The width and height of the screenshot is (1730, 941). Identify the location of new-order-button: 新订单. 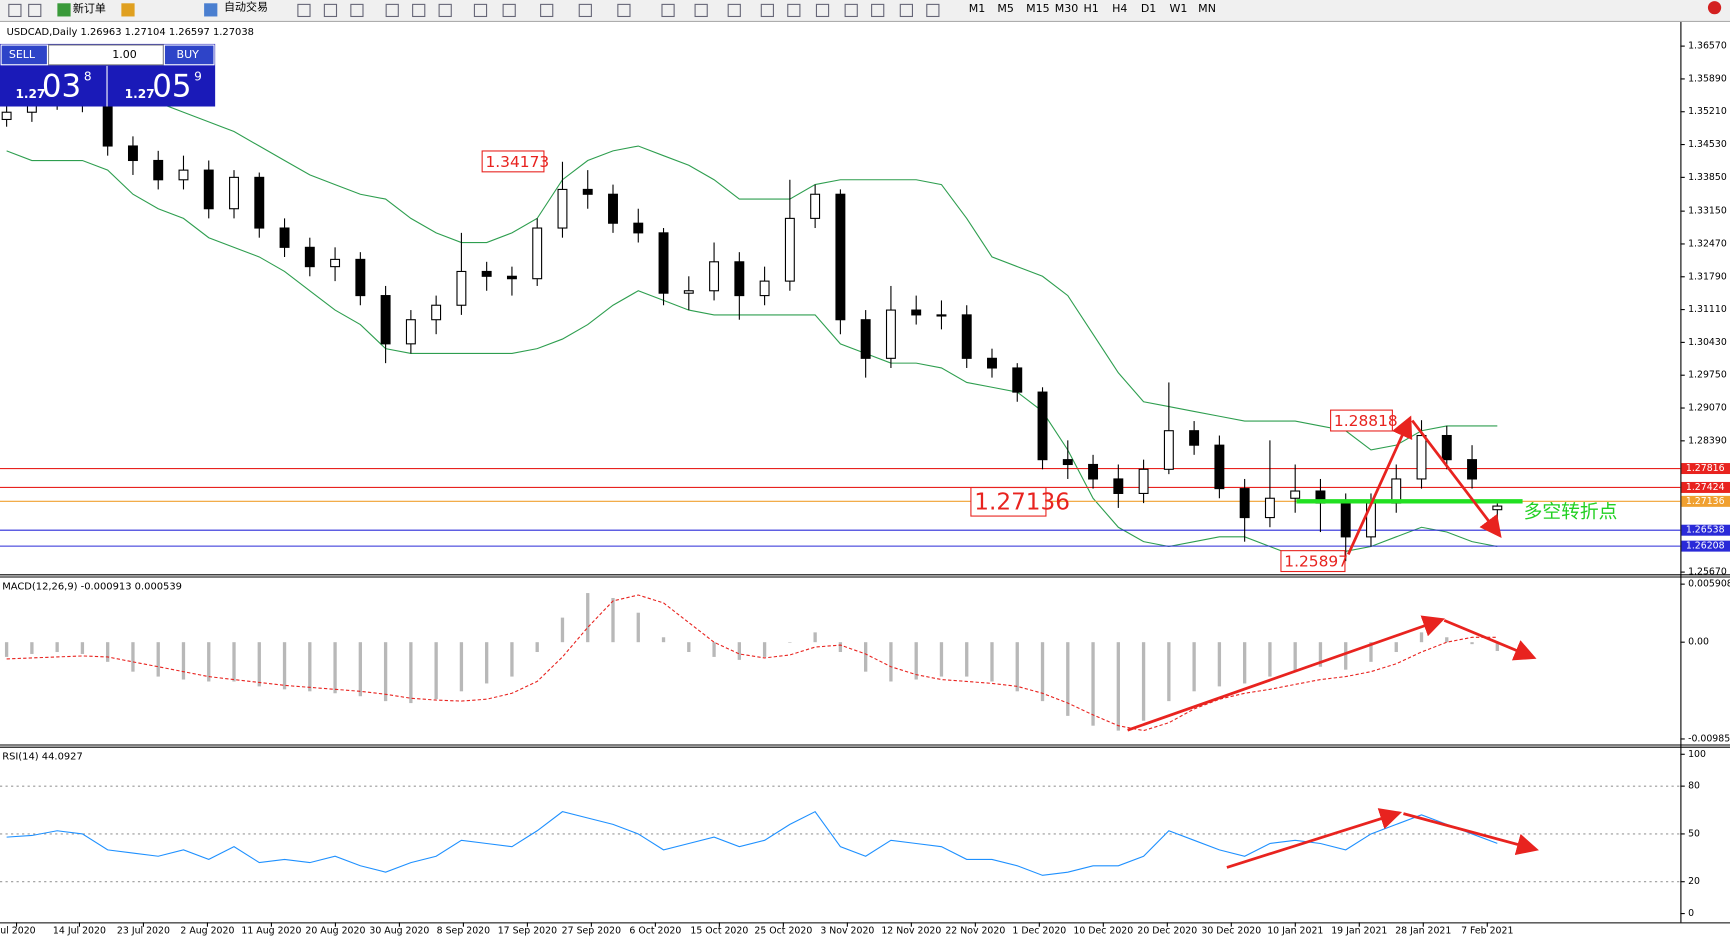
(89, 8).